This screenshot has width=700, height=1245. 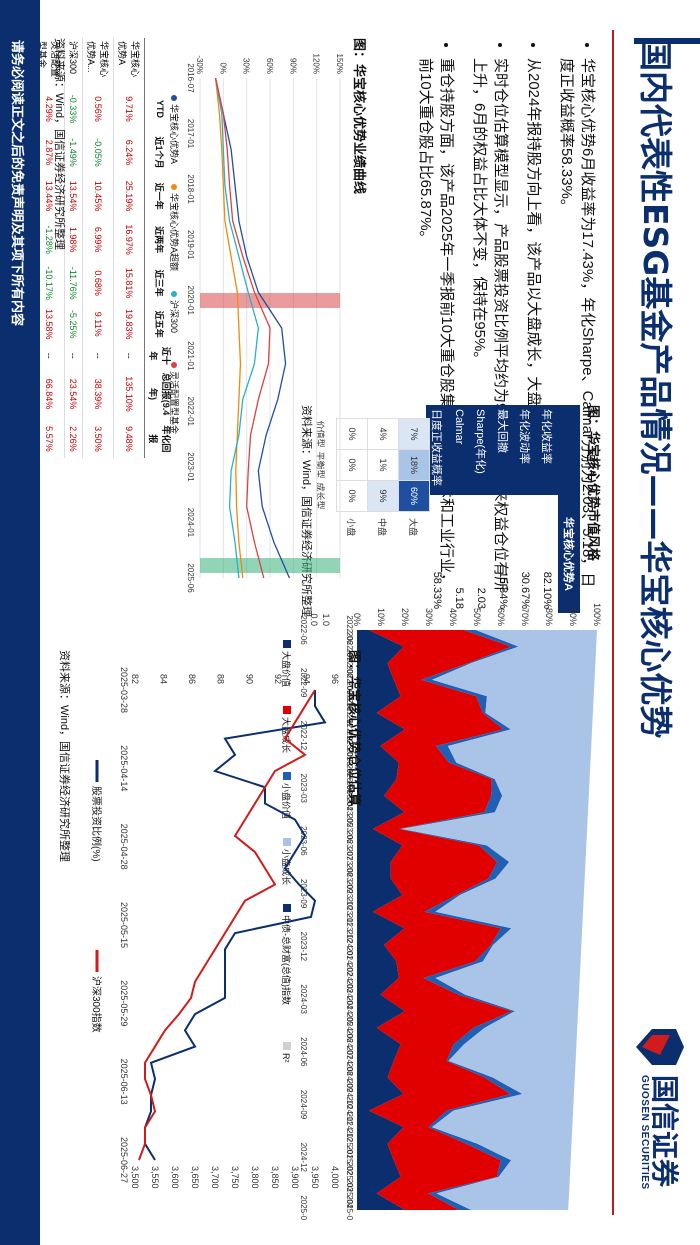 What do you see at coordinates (349, 829) in the screenshot?
I see `area-xtick: 2023-06` at bounding box center [349, 829].